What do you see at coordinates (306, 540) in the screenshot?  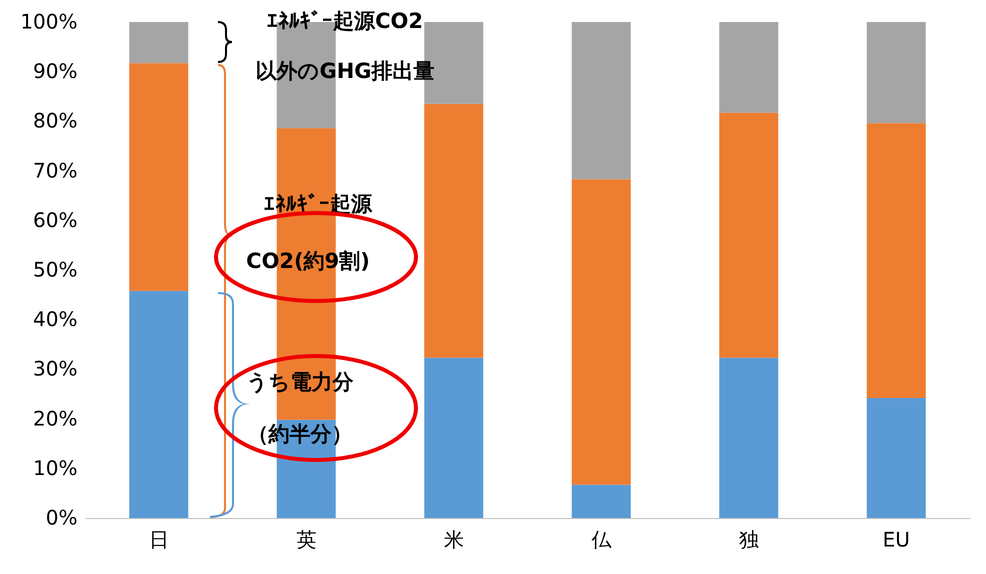 I see `x-tick-label: 英` at bounding box center [306, 540].